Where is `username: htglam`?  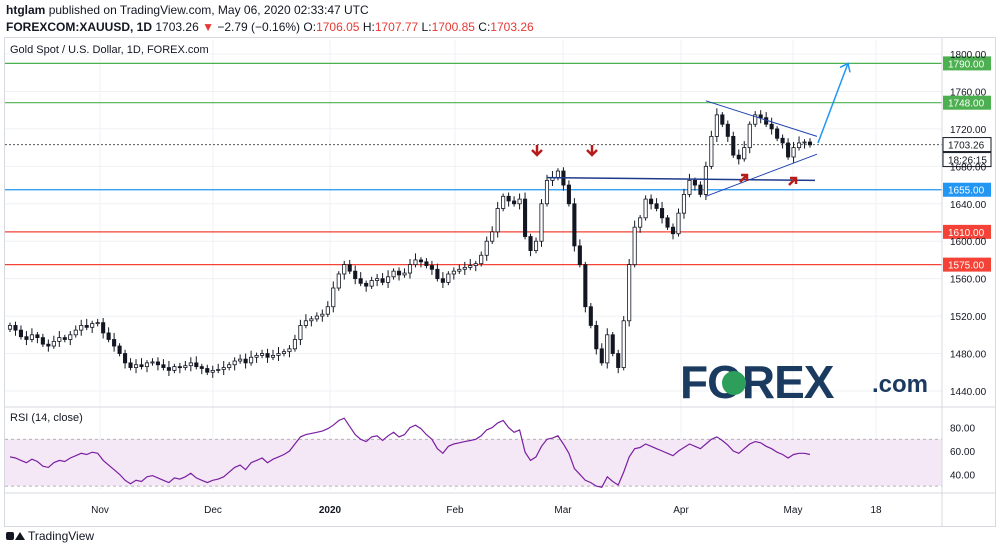 username: htglam is located at coordinates (26, 10).